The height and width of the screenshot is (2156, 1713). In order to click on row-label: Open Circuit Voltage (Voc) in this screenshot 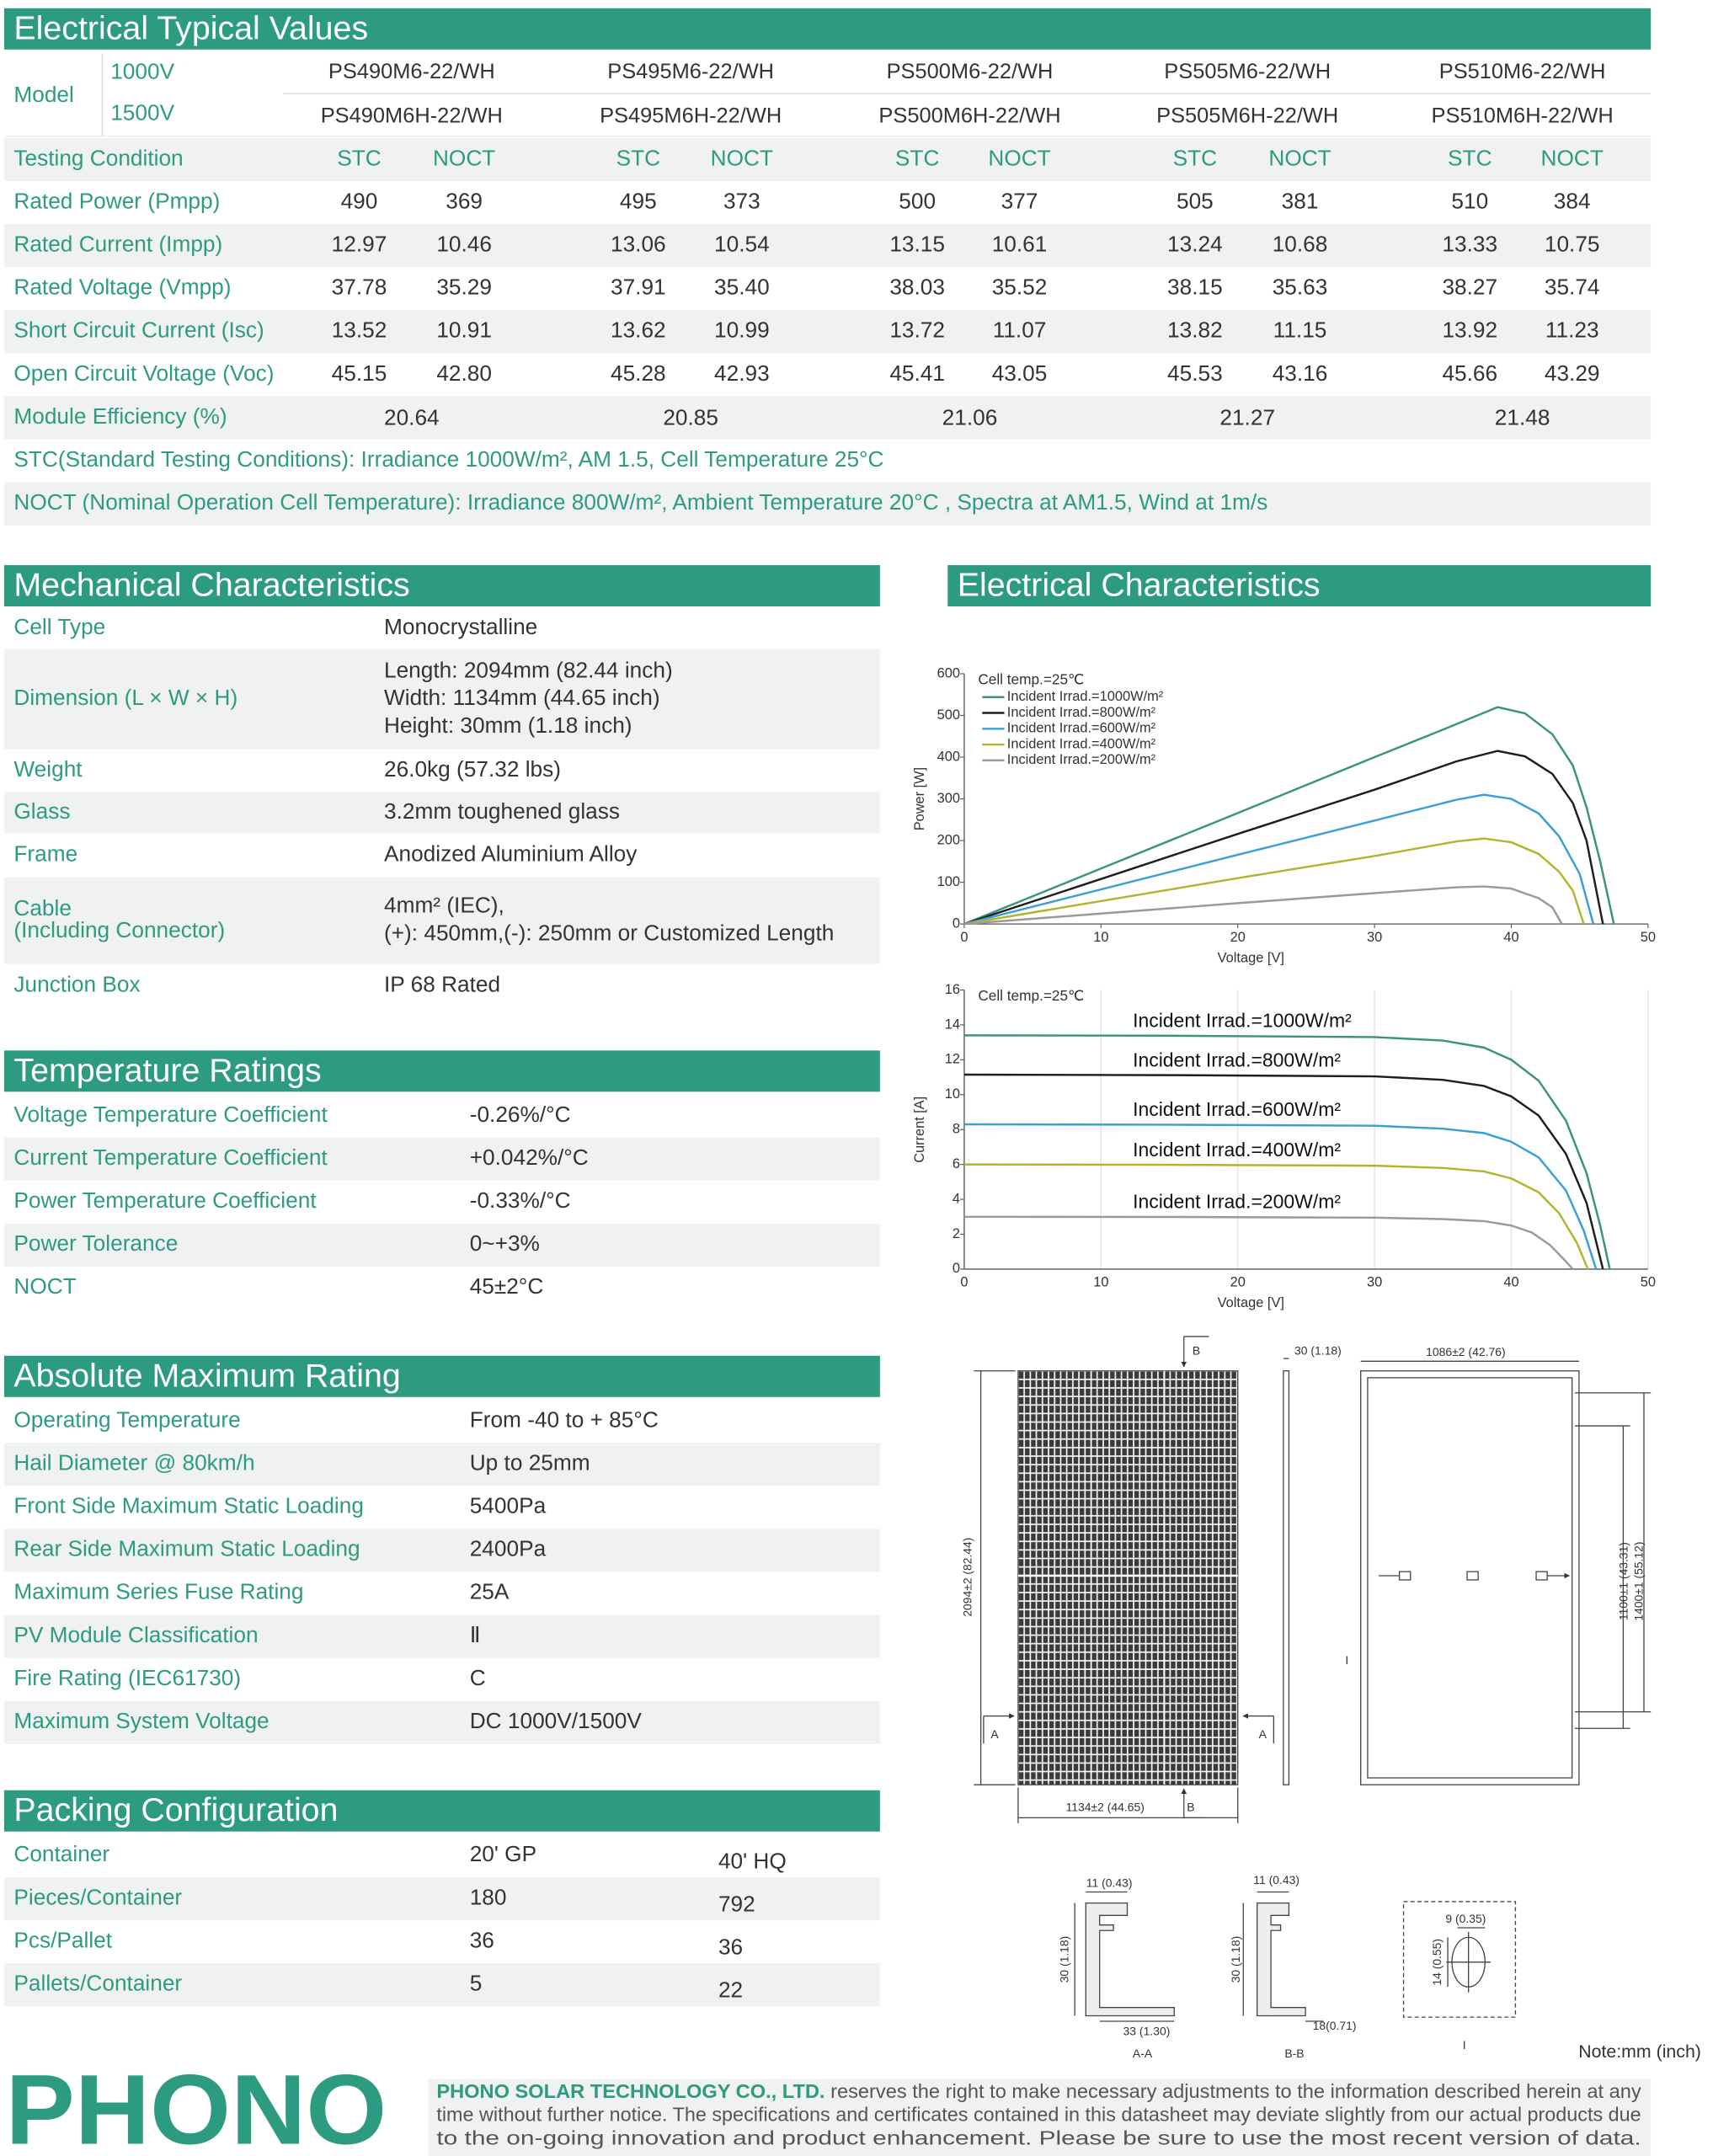, I will do `click(143, 373)`.